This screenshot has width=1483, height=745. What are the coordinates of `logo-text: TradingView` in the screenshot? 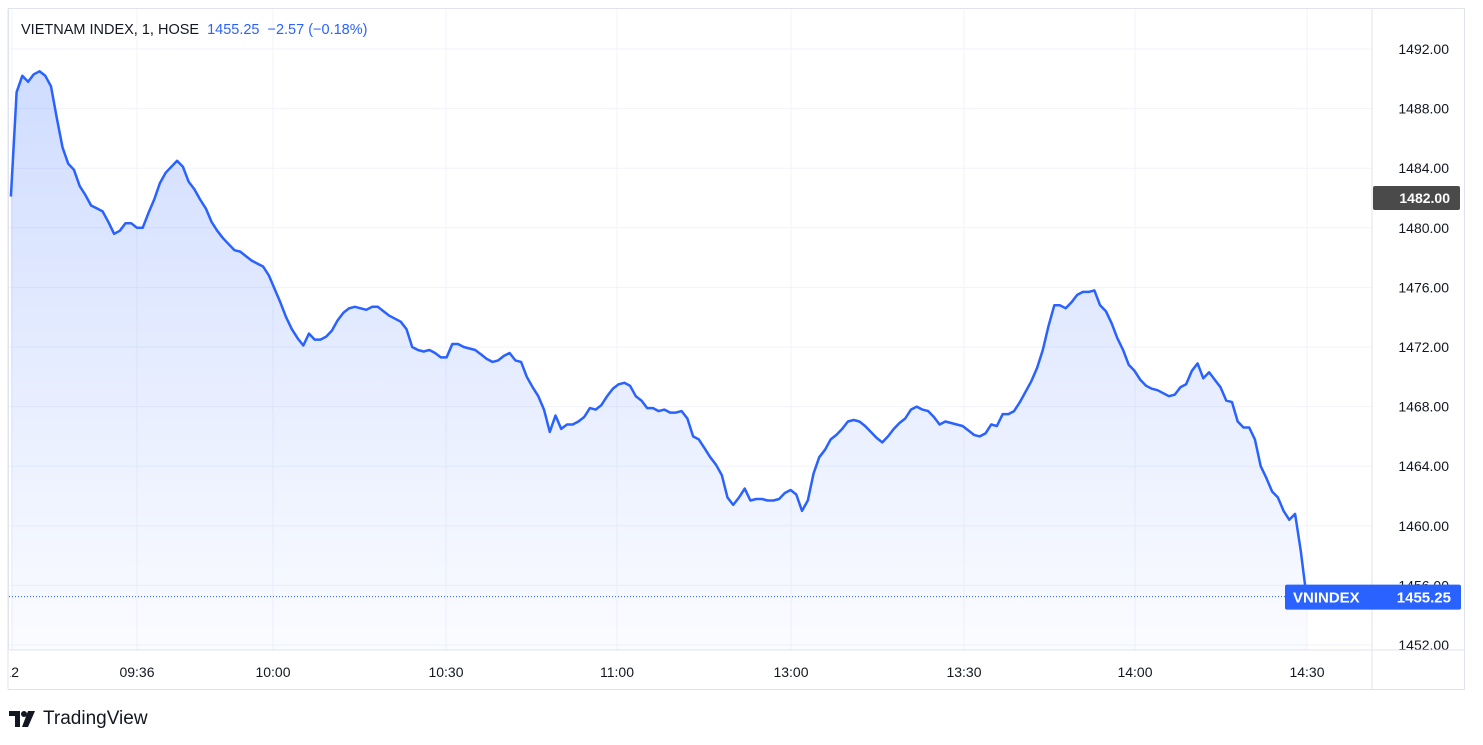 It's located at (95, 718).